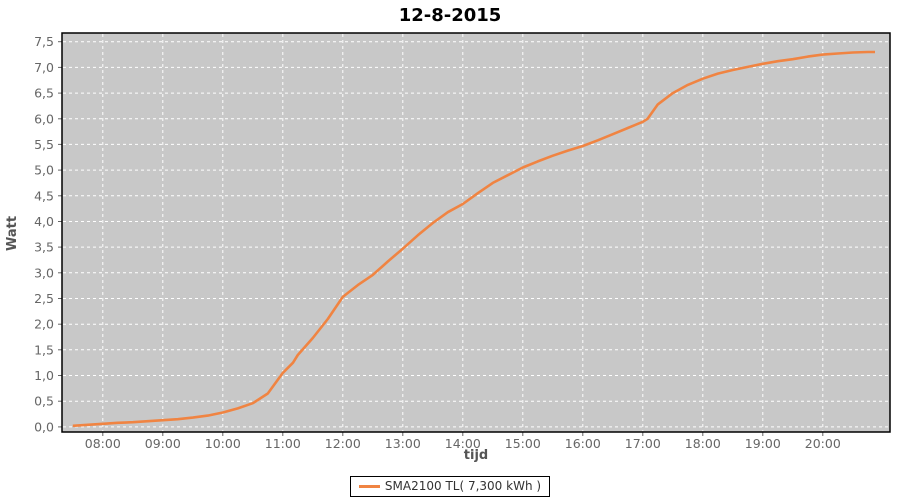  Describe the element at coordinates (463, 486) in the screenshot. I see `legend-series-label: SMA2100 TL( 7,300 kWh )` at that location.